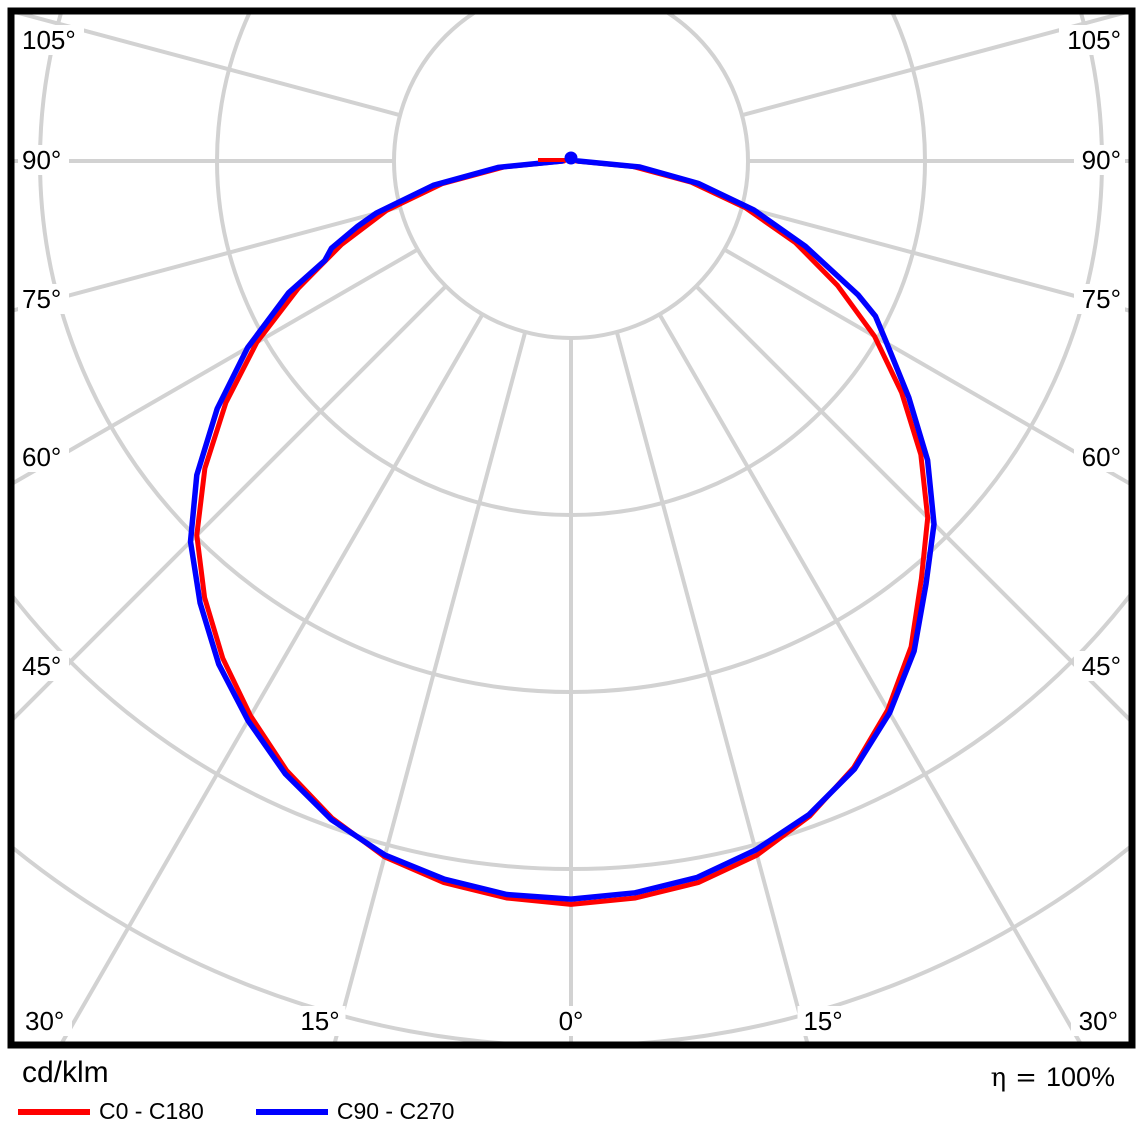  Describe the element at coordinates (291, 1111) in the screenshot. I see `legend-swatch-c90-c270` at that location.